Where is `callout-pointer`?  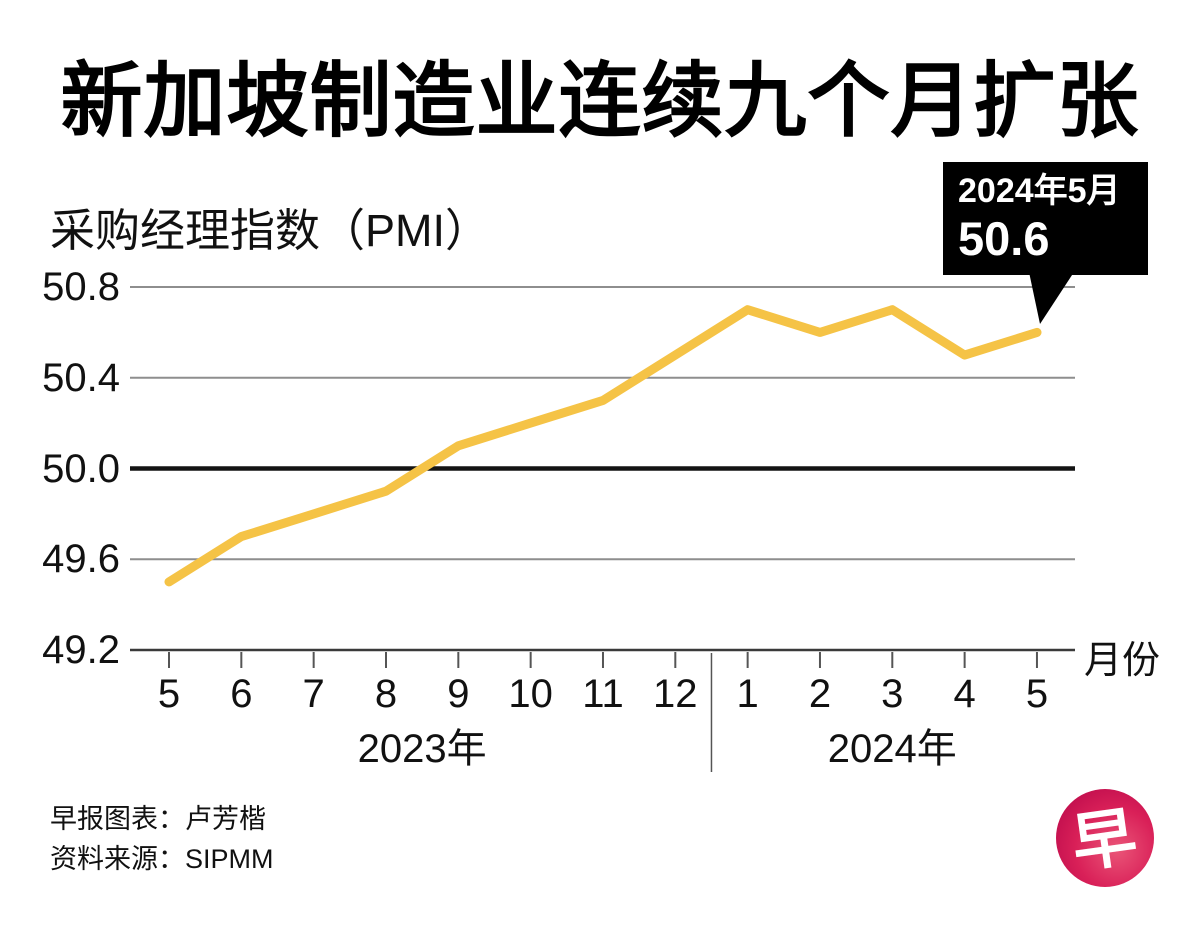
callout-pointer is located at coordinates (1051, 298).